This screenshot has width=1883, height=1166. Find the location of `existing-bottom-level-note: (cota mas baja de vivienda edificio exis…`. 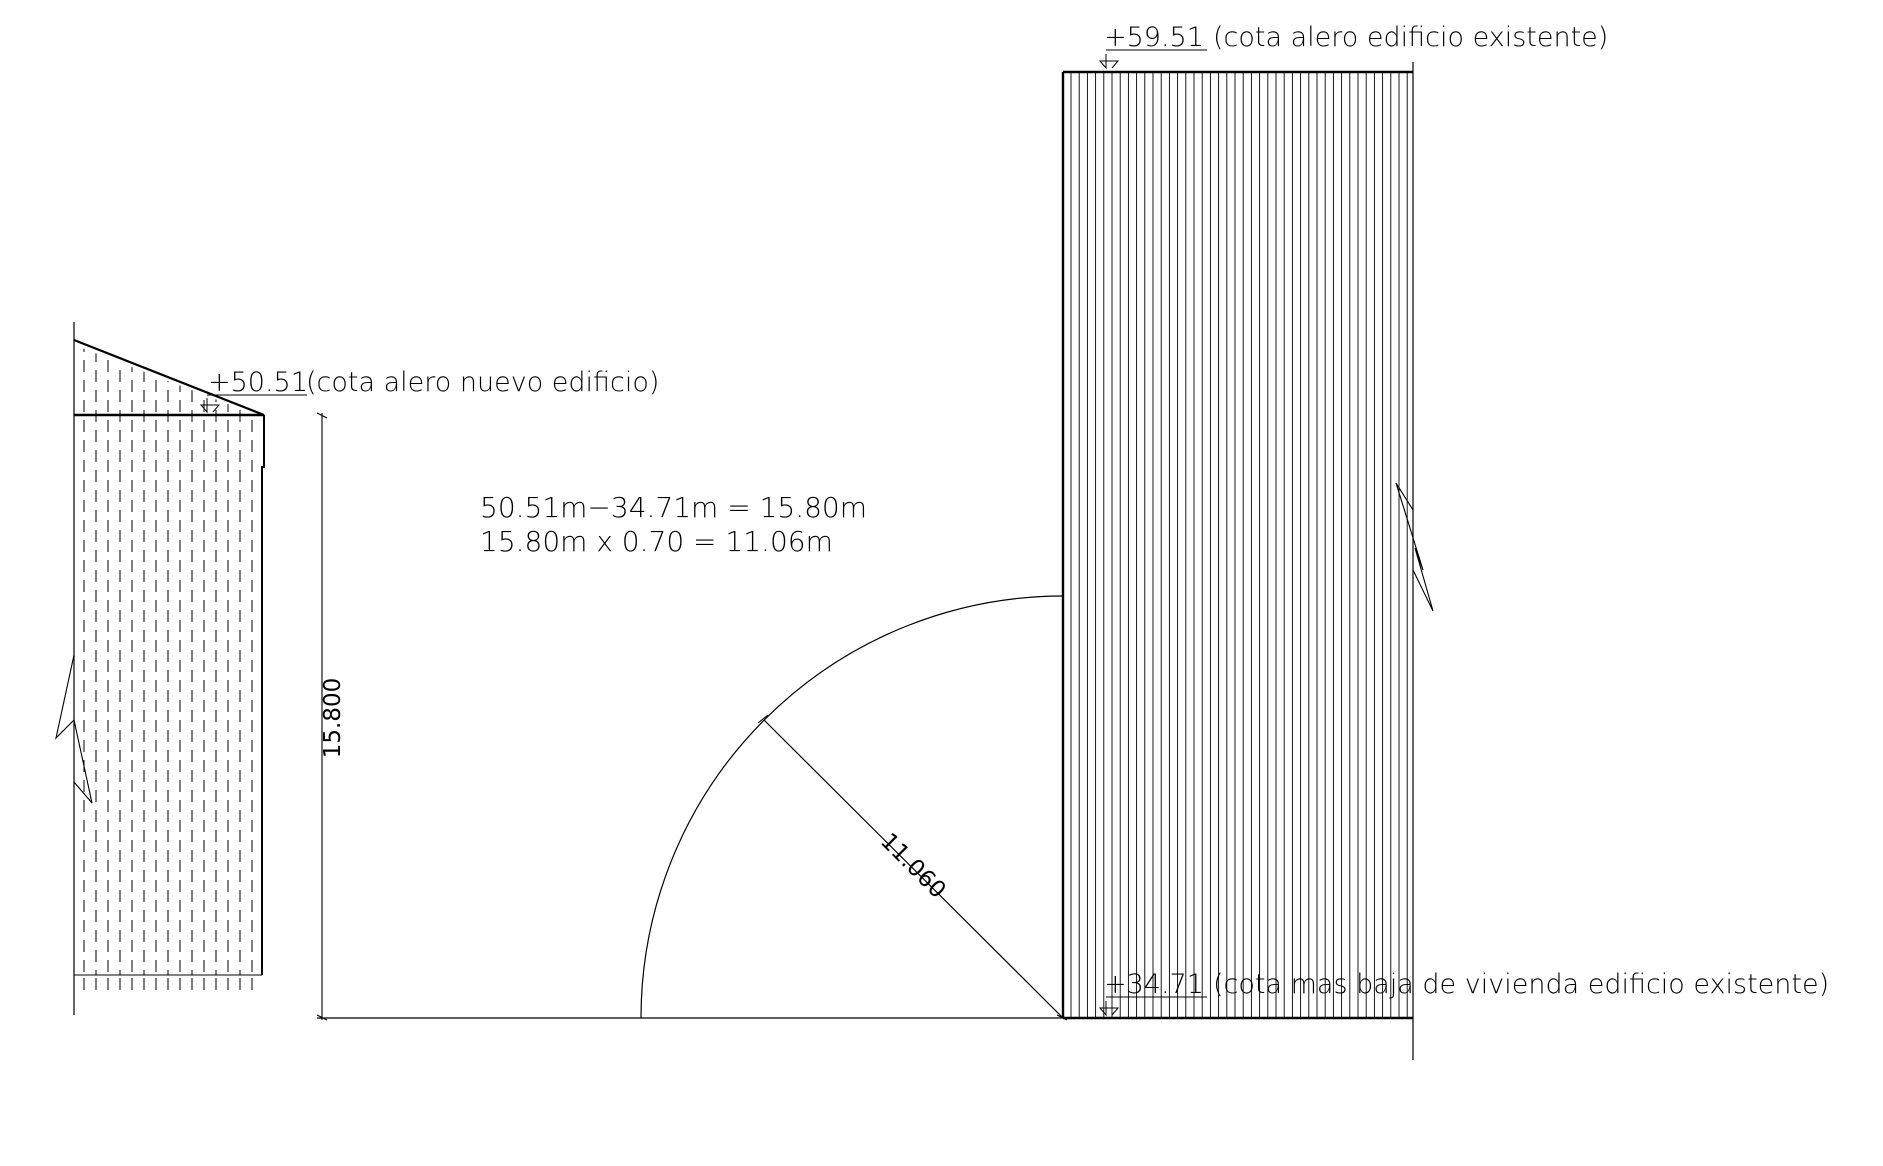

existing-bottom-level-note: (cota mas baja de vivienda edificio exis… is located at coordinates (1521, 984).